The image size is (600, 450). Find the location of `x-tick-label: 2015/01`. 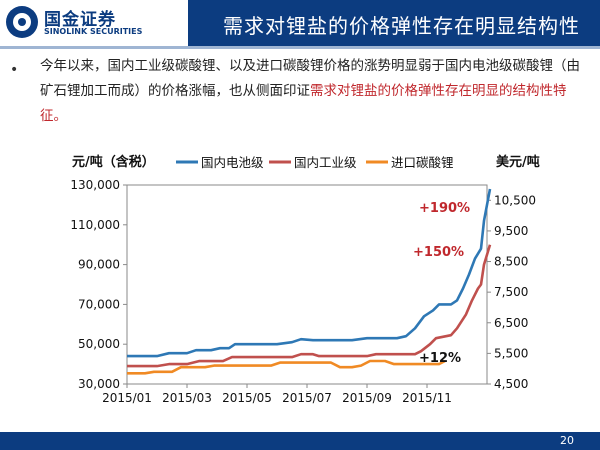

x-tick-label: 2015/01 is located at coordinates (127, 398).